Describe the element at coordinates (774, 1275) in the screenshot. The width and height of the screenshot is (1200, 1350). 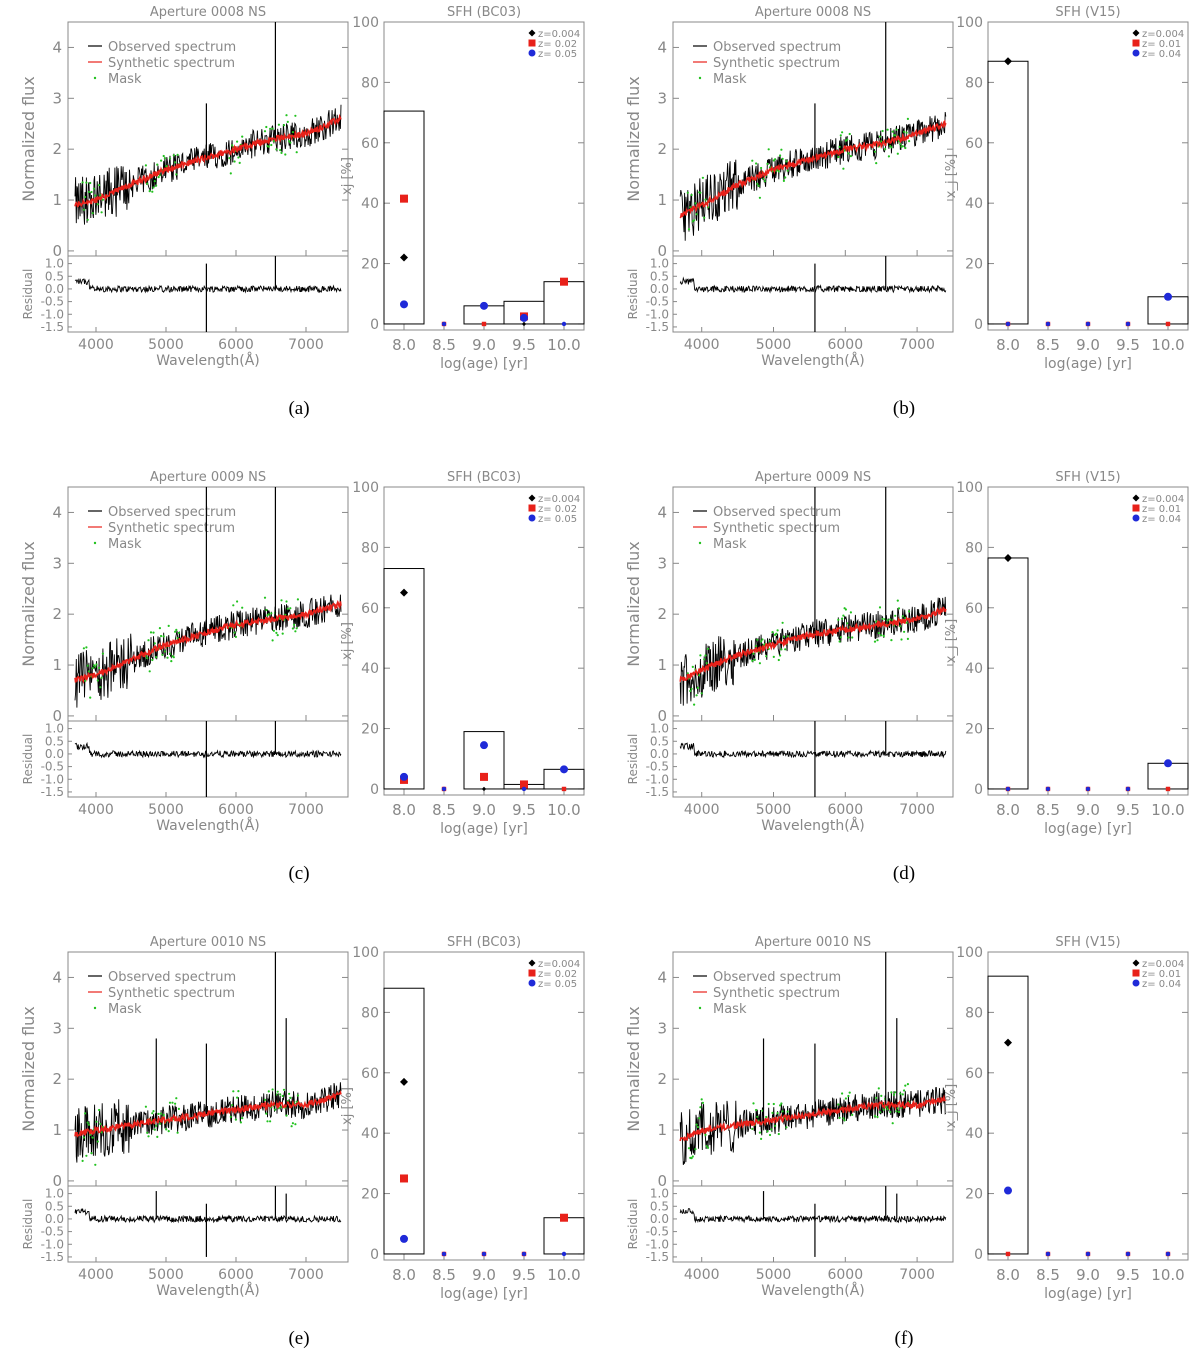
I see `spectrum-xtick-label: 5000` at that location.